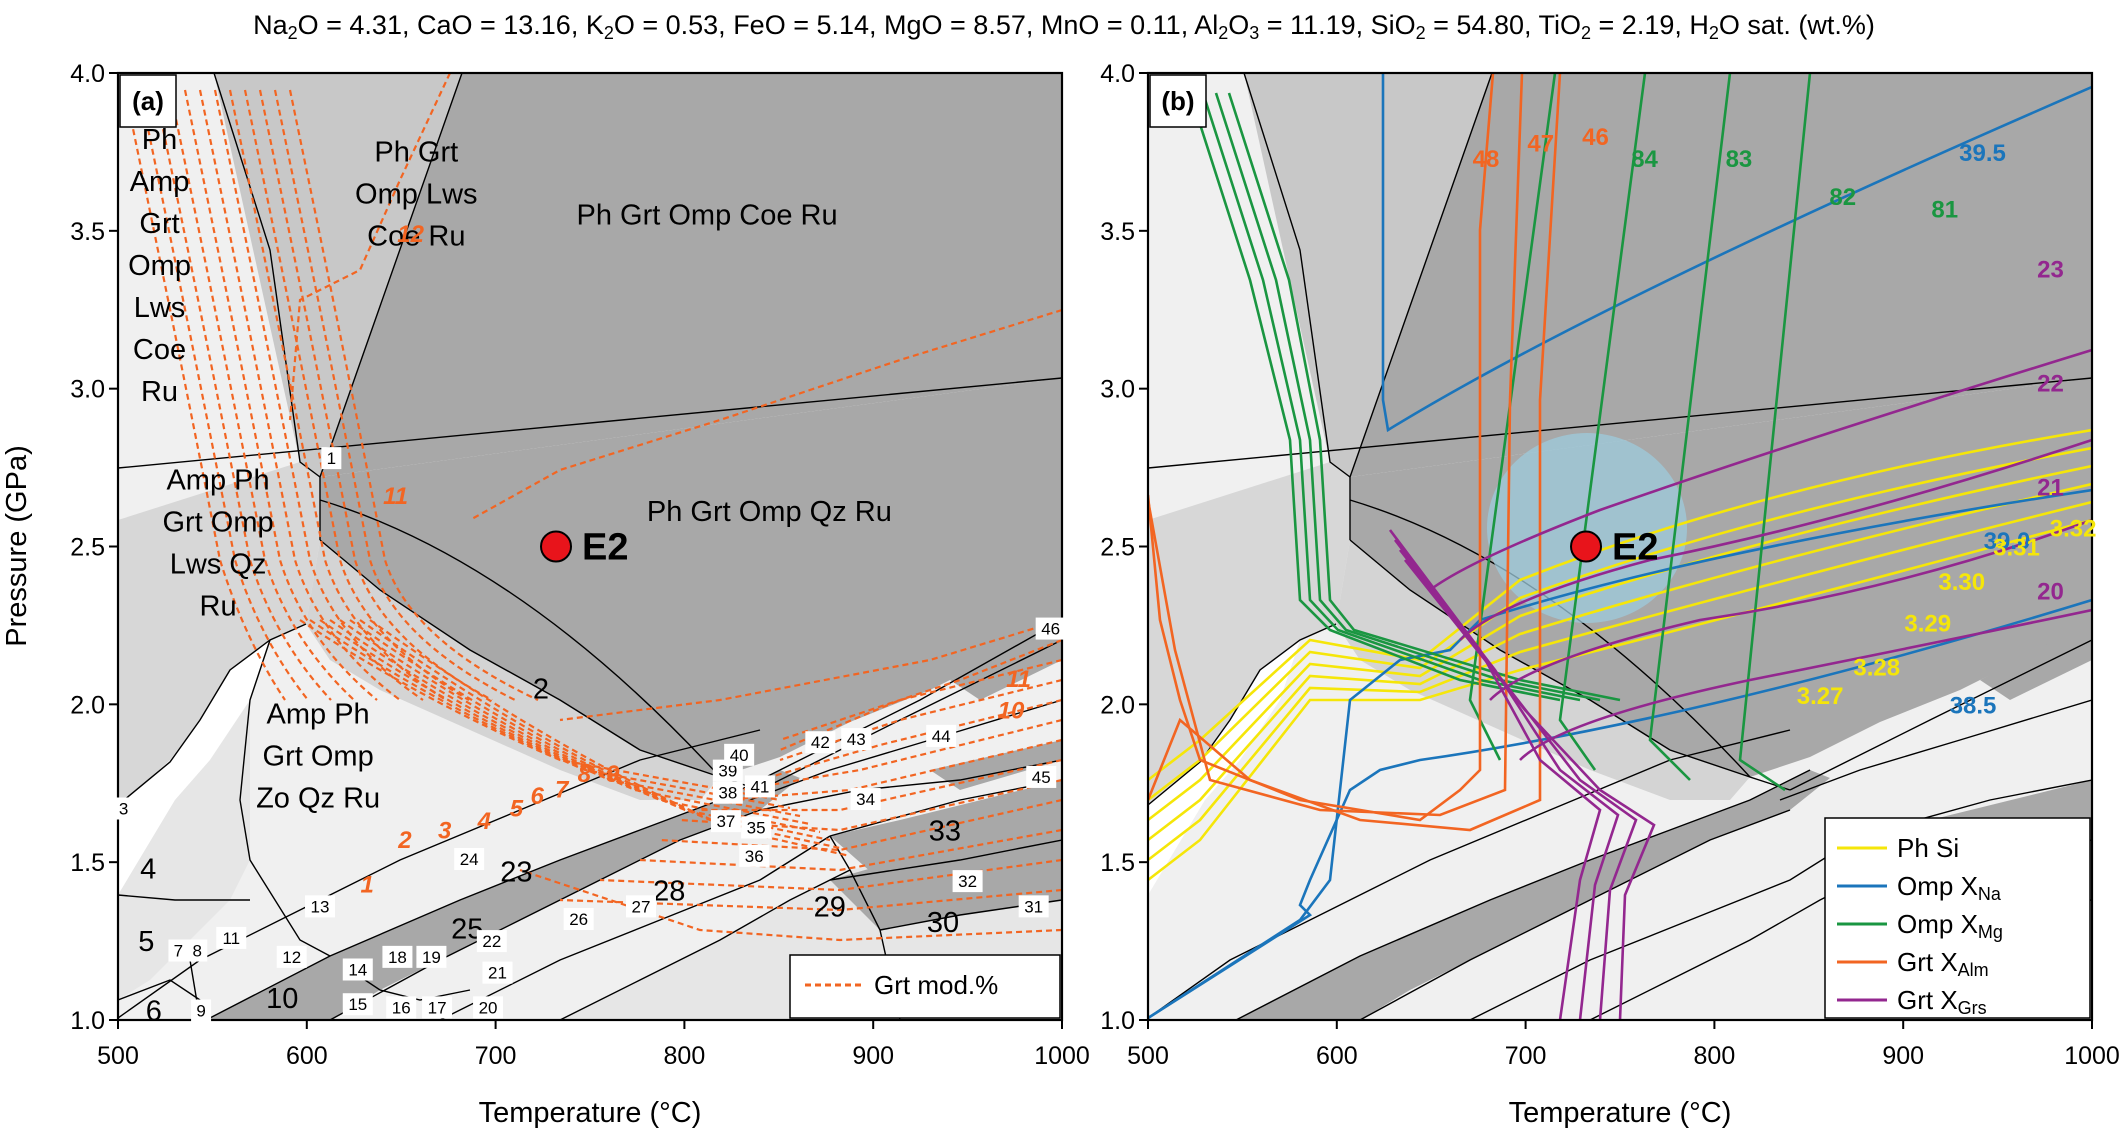 This screenshot has width=2128, height=1135. I want to click on boundary-coe-qz, so click(590, 423).